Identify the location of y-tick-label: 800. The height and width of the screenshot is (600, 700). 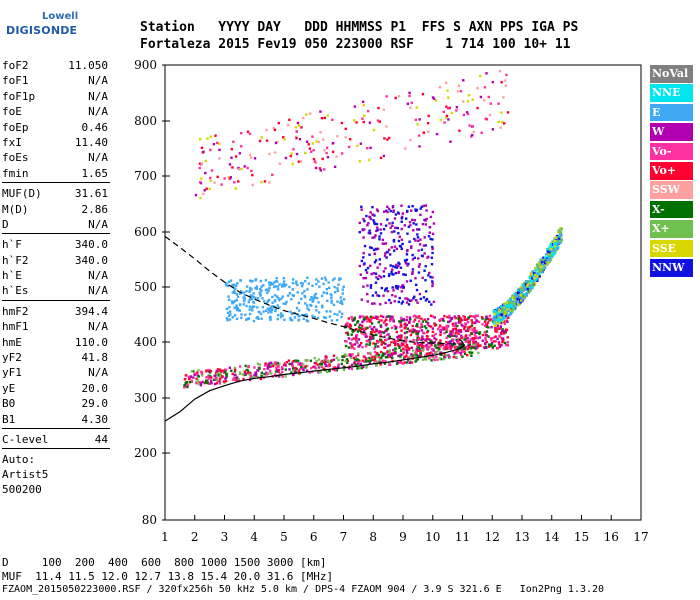
(145, 121).